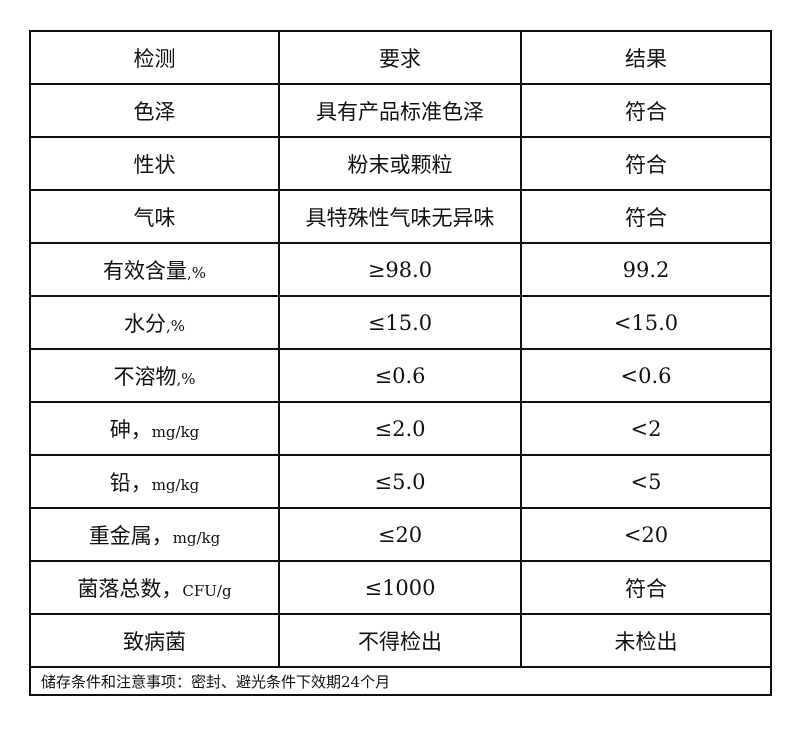 This screenshot has height=750, width=800. What do you see at coordinates (130, 482) in the screenshot?
I see `item-name: 铅，` at bounding box center [130, 482].